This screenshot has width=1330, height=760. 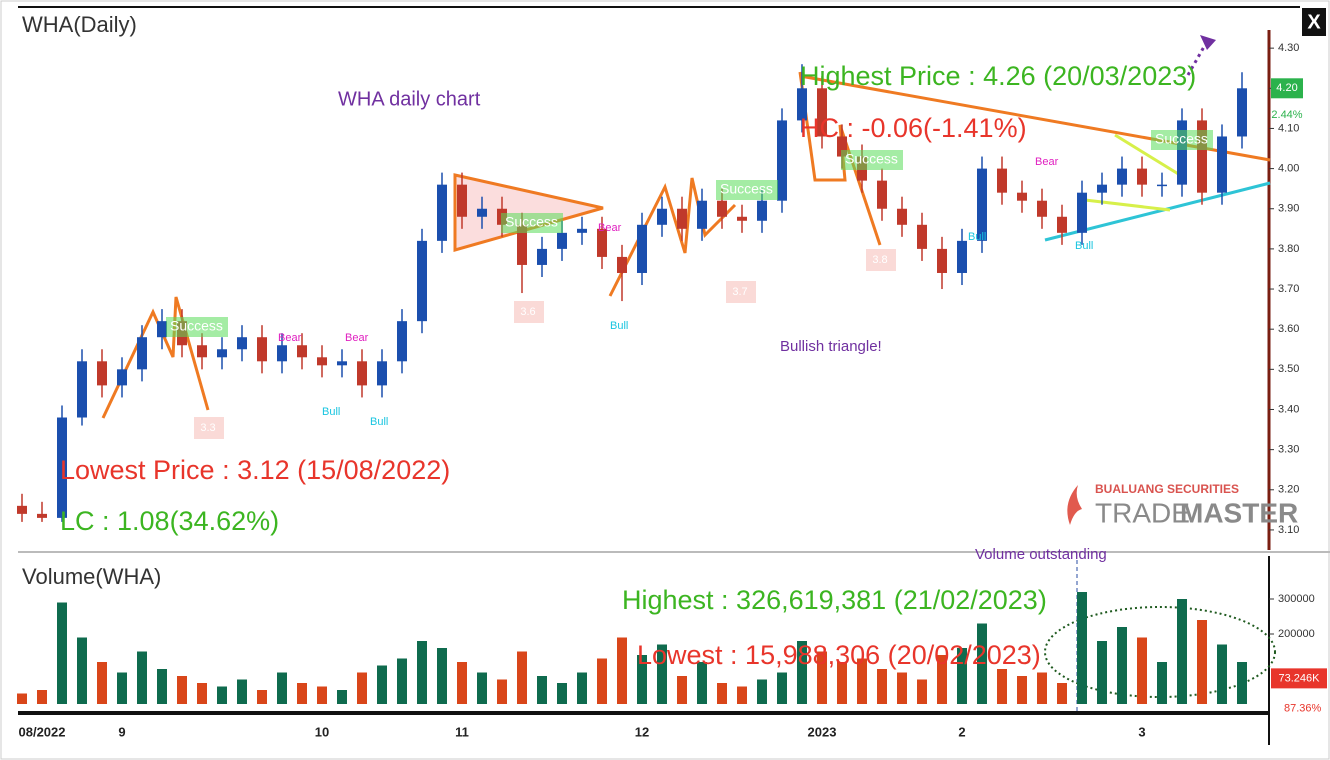 I want to click on y-tick-label: 3.50, so click(x=1288, y=369).